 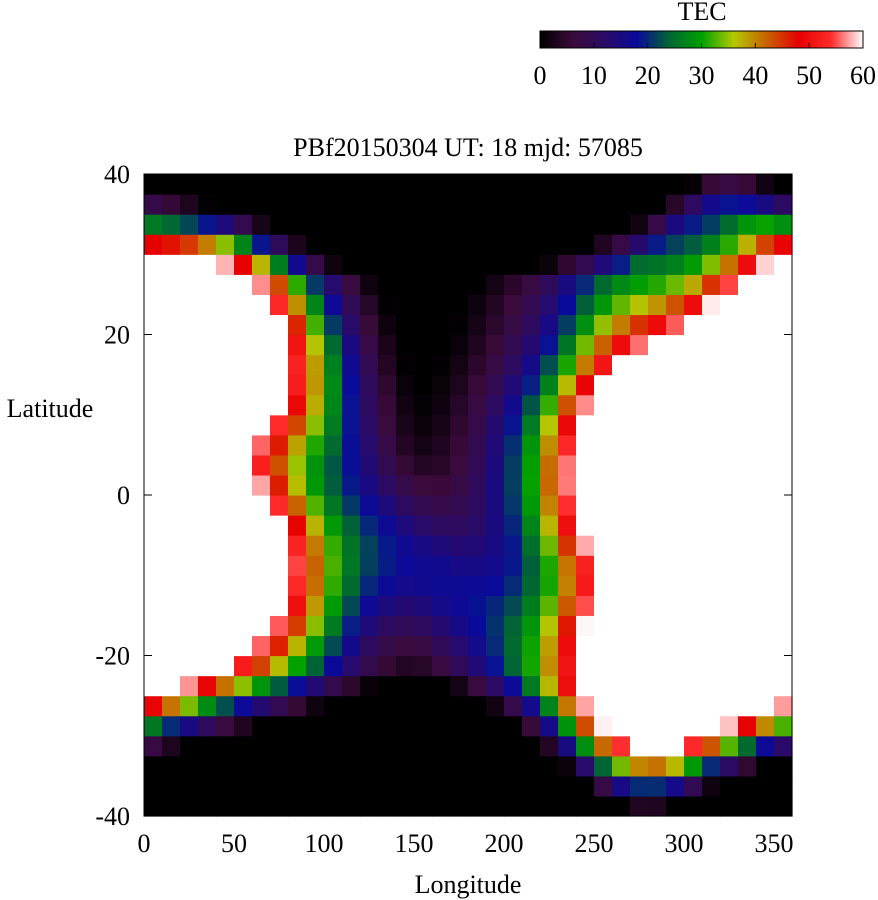 I want to click on colorbar-tick-label: 10, so click(x=594, y=75).